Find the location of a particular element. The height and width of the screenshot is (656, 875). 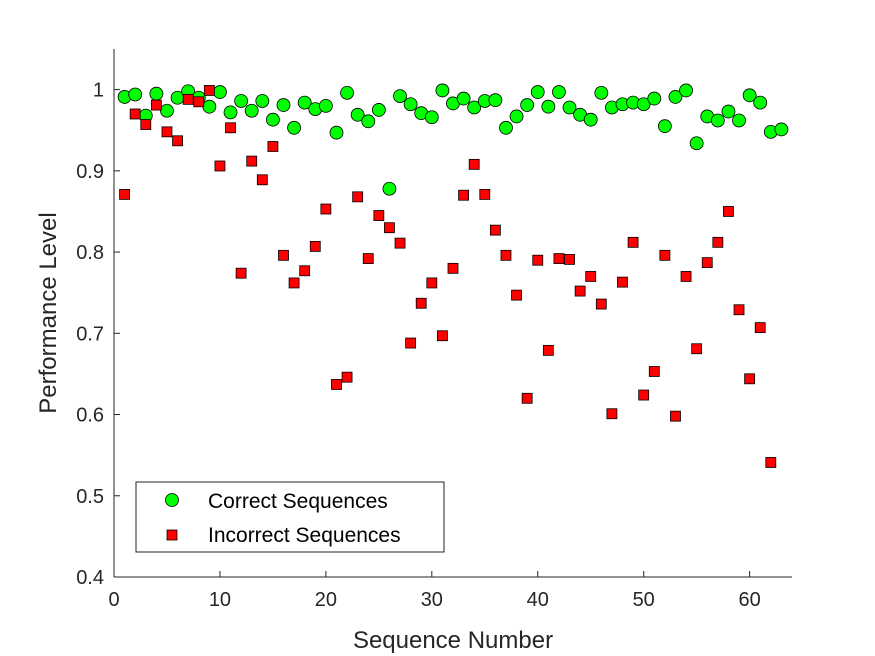

x-axis-title: Sequence Number is located at coordinates (453, 640).